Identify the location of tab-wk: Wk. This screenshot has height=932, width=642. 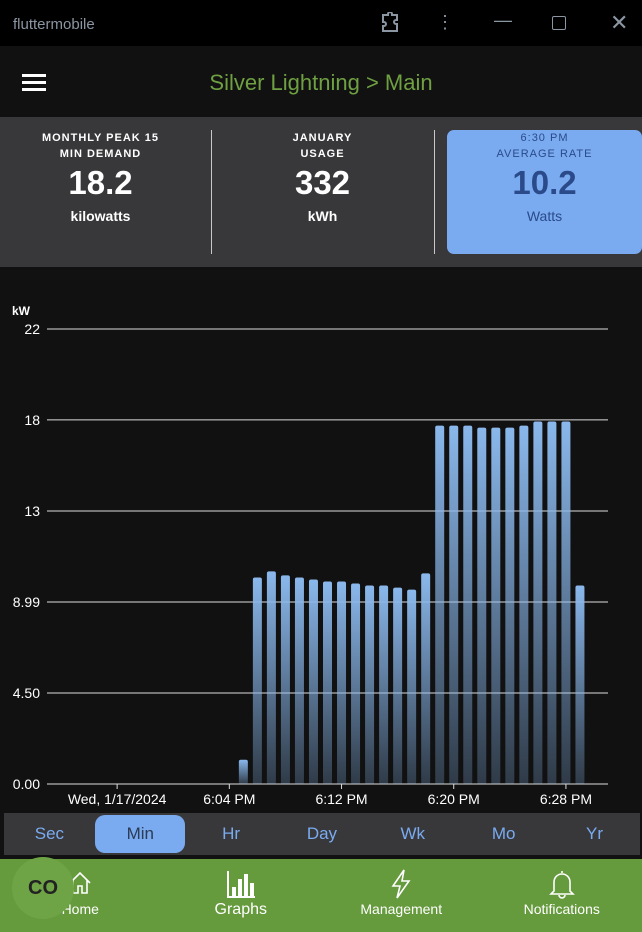
(413, 833).